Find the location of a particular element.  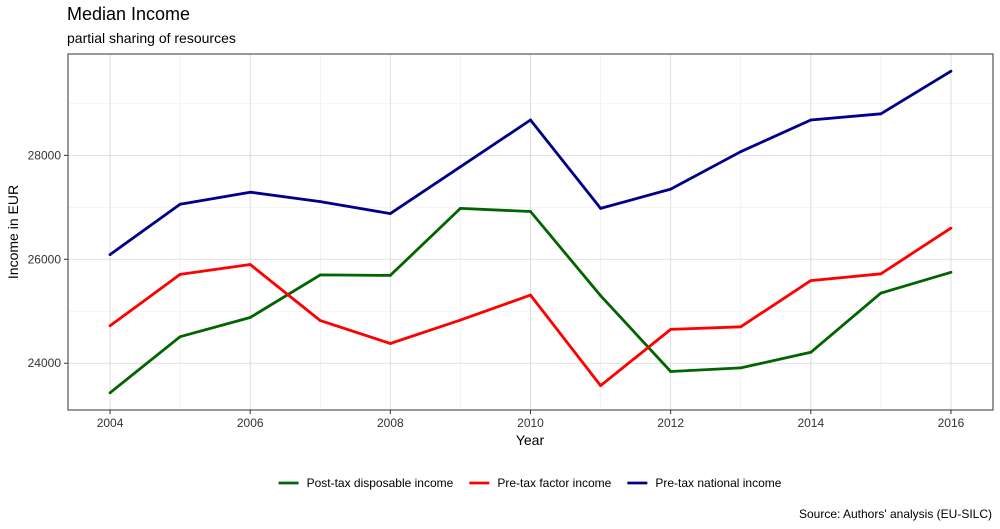

y-tick-label: 24000 is located at coordinates (45, 363).